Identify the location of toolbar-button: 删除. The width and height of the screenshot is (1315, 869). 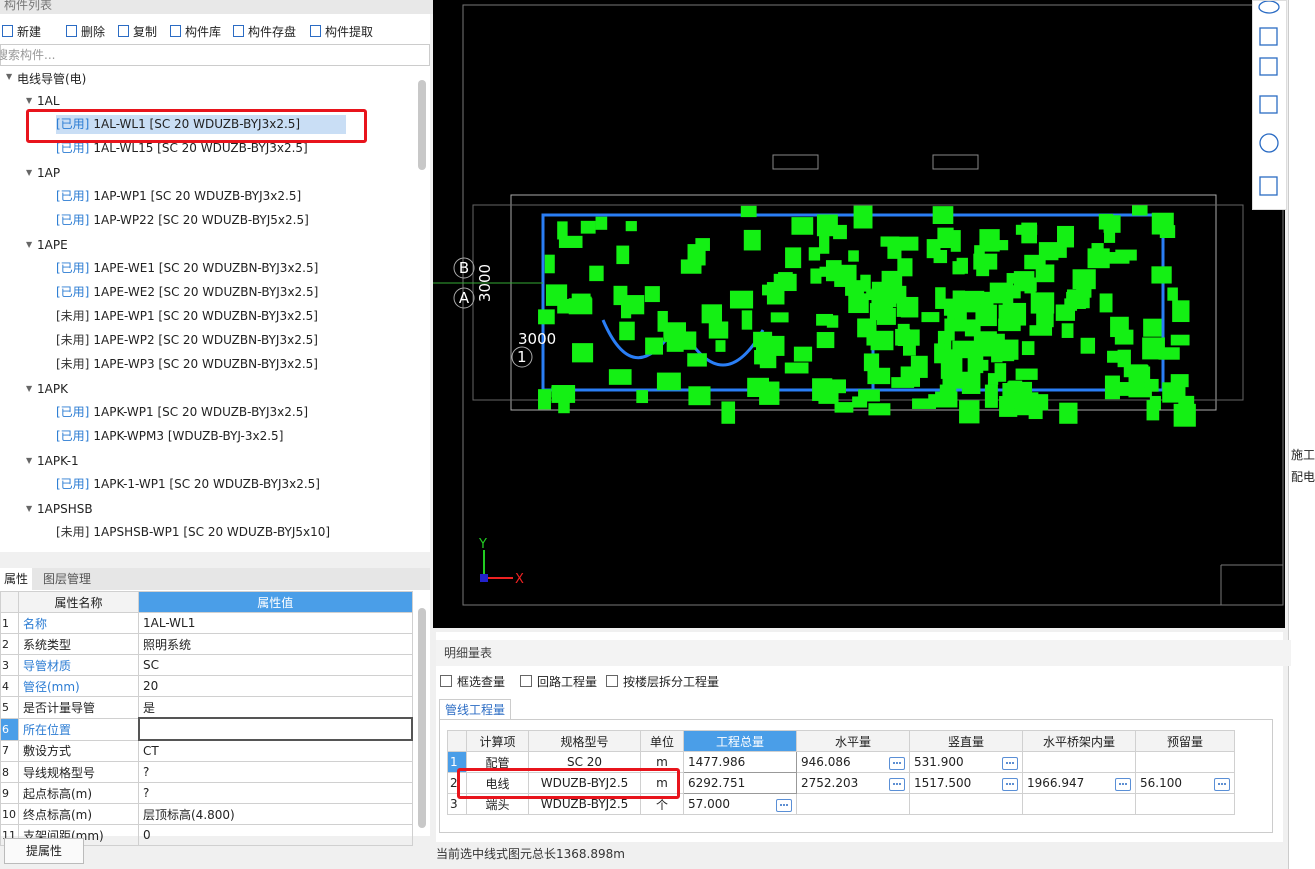
(93, 32).